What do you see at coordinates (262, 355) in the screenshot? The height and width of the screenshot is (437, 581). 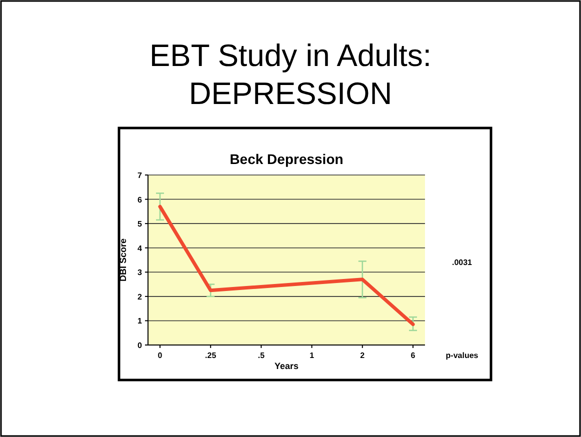 I see `x-tick-label: .5` at bounding box center [262, 355].